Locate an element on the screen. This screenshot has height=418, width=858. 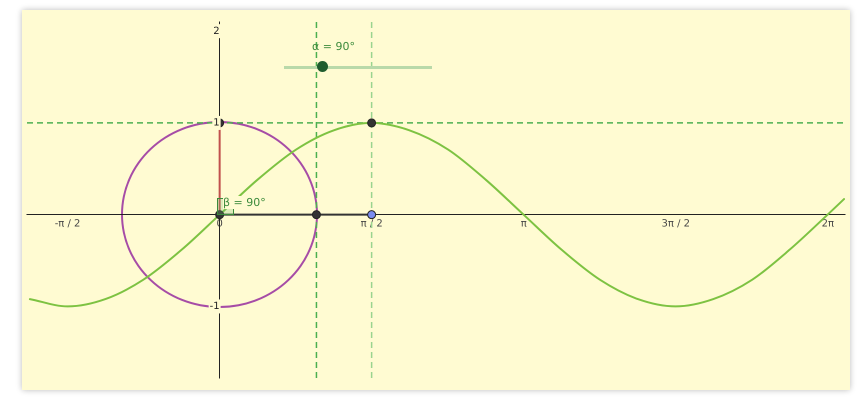
y-tick-label: 2 is located at coordinates (216, 31).